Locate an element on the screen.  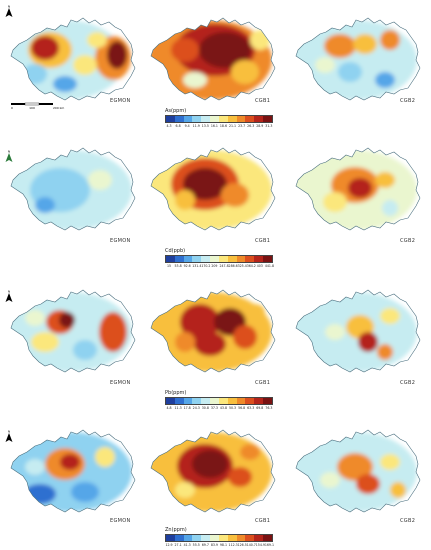
legend-tick-label: 50.3 is located at coordinates (232, 408).